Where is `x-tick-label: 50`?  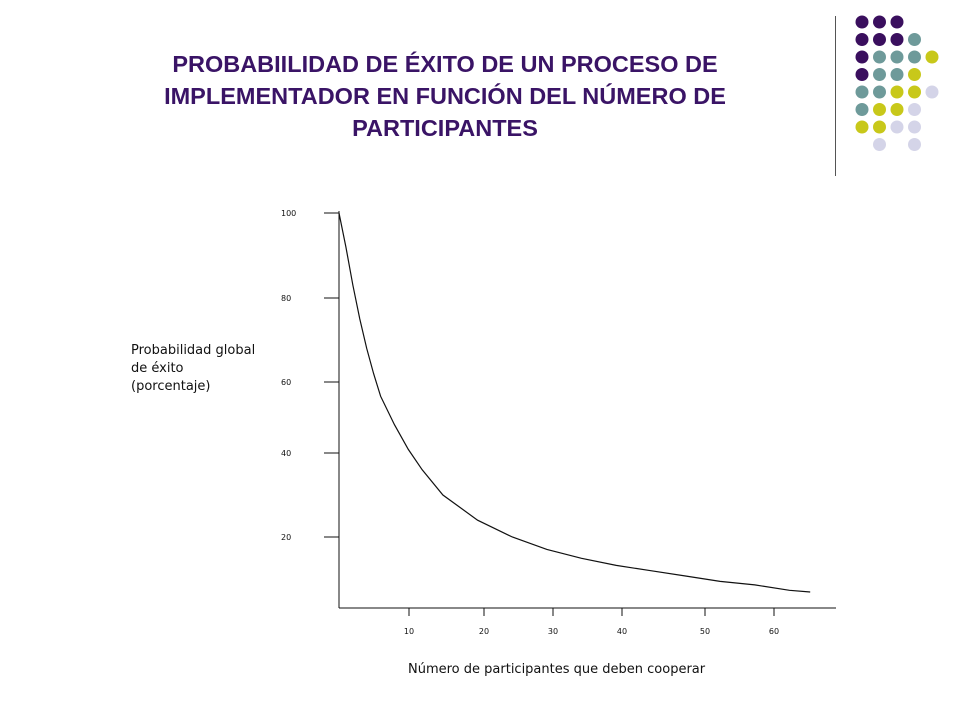
x-tick-label: 50 is located at coordinates (705, 631).